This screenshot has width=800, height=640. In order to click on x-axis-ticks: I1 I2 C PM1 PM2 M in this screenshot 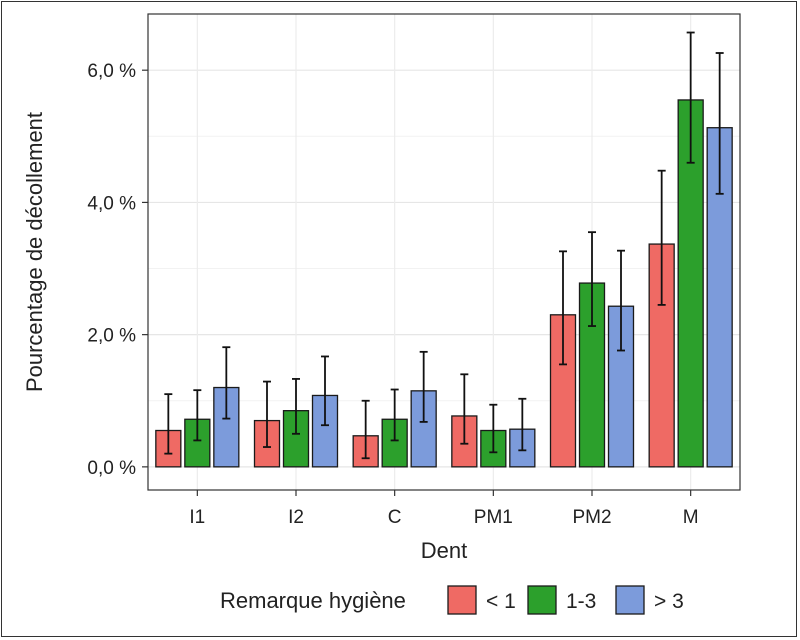, I will do `click(444, 509)`.